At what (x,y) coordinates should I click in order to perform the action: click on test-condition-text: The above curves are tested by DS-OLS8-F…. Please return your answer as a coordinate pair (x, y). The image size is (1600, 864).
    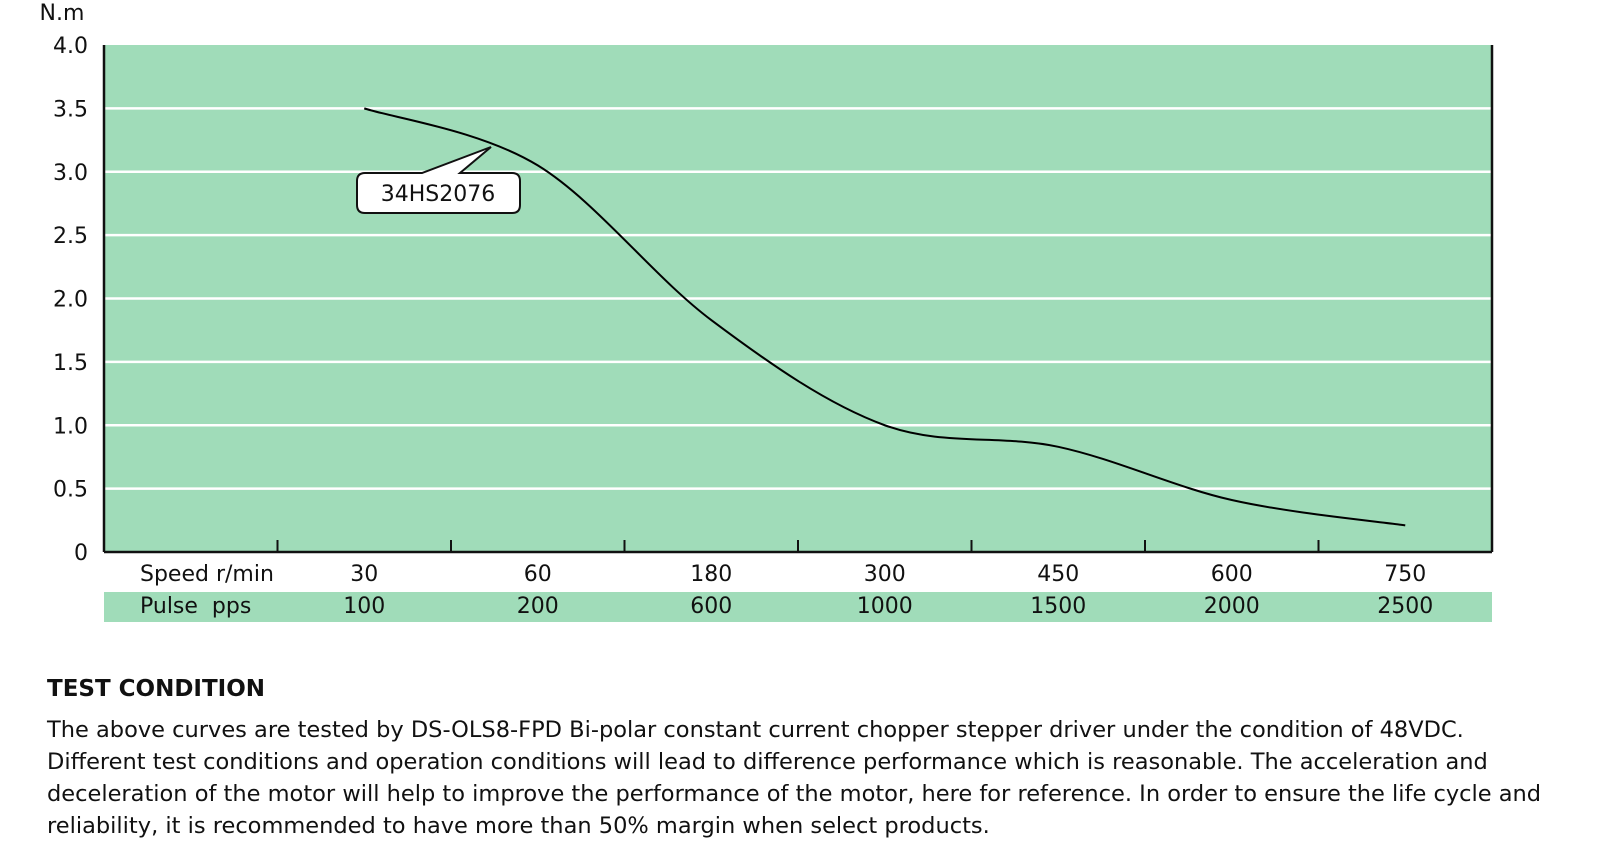
    Looking at the image, I should click on (794, 778).